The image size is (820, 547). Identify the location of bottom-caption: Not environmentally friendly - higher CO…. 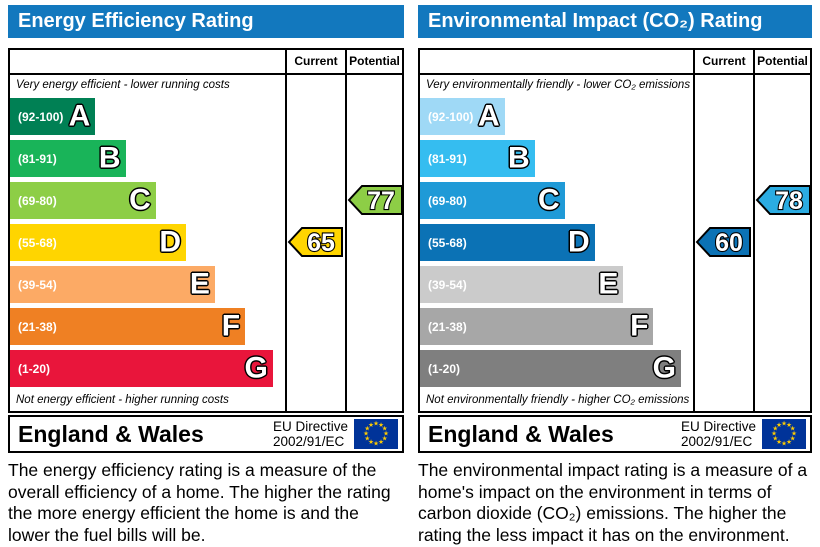
(558, 400).